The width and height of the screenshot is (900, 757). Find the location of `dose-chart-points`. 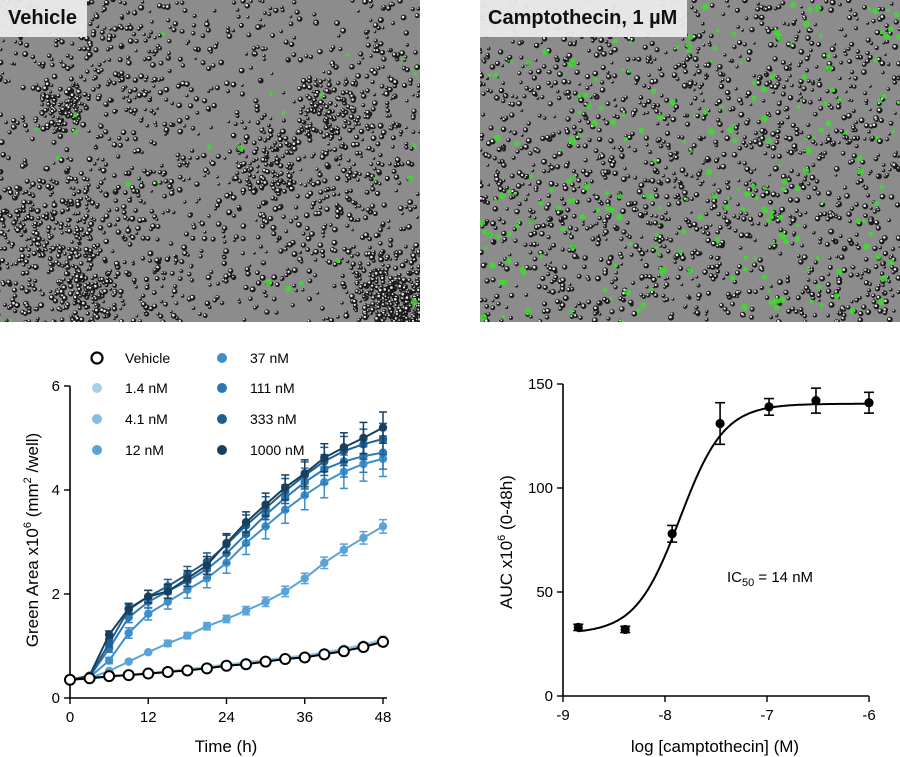

dose-chart-points is located at coordinates (723, 511).